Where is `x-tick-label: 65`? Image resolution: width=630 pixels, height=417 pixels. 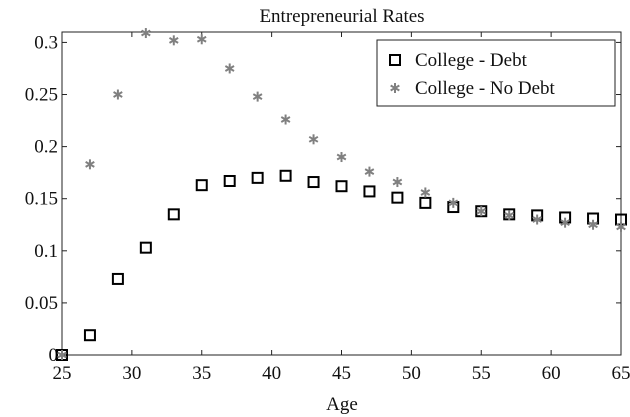 x-tick-label: 65 is located at coordinates (621, 373).